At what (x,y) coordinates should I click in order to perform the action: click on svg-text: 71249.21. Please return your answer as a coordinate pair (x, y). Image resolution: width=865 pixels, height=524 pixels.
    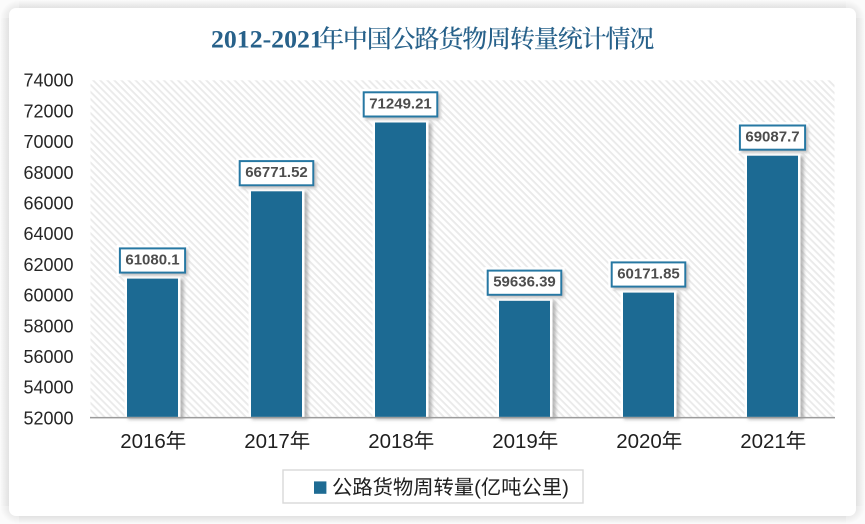
    Looking at the image, I should click on (400, 103).